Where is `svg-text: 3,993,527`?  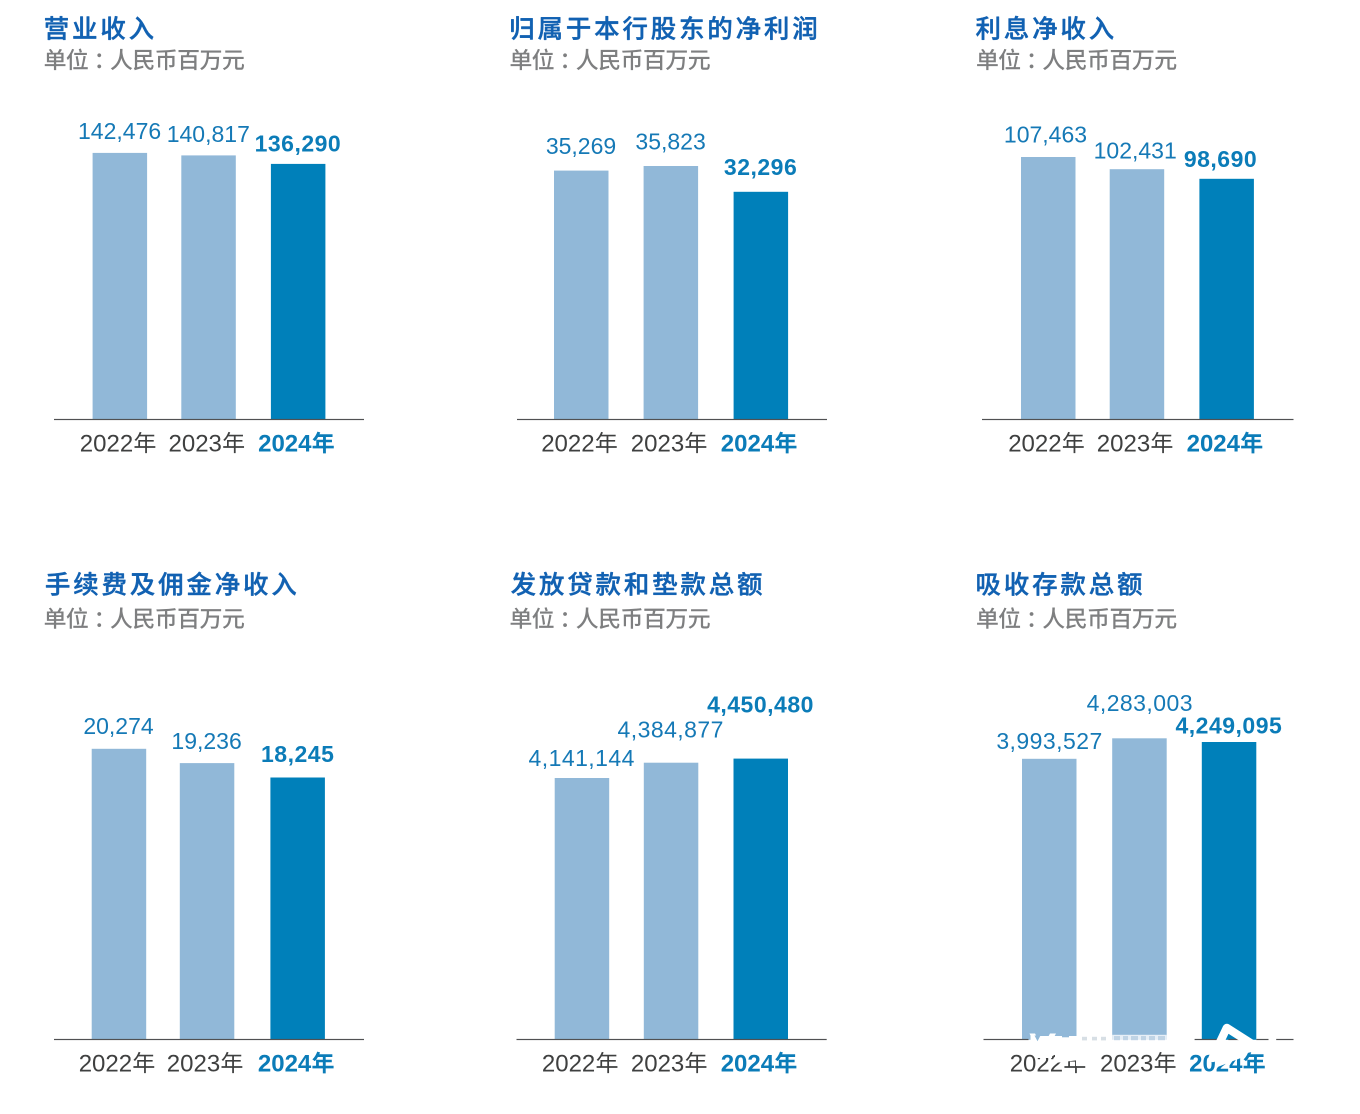
svg-text: 3,993,527 is located at coordinates (1049, 741).